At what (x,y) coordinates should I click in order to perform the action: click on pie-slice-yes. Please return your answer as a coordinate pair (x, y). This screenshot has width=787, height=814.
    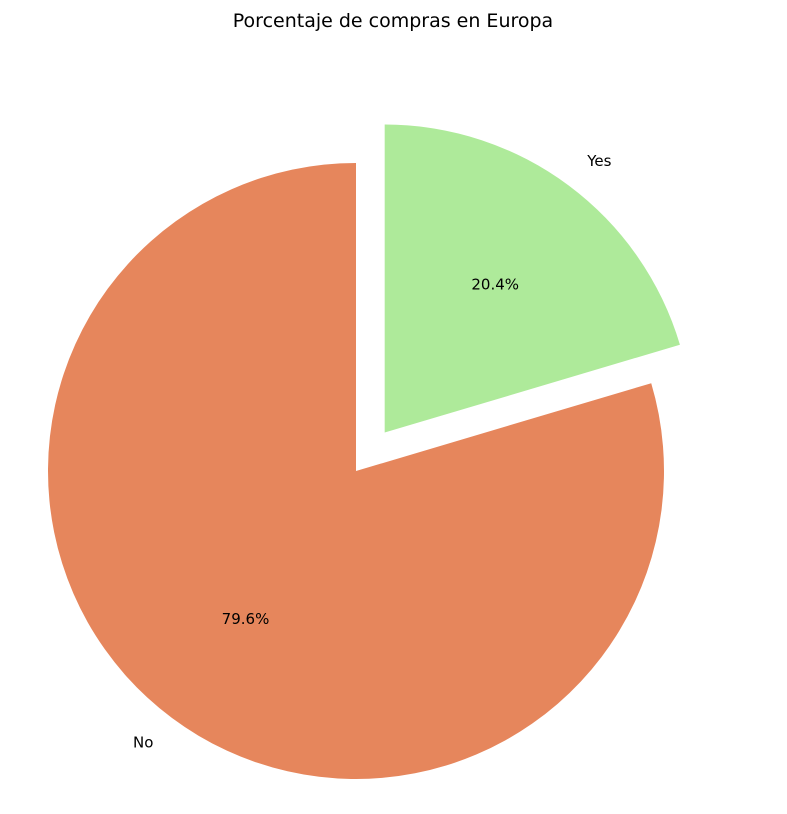
    Looking at the image, I should click on (532, 278).